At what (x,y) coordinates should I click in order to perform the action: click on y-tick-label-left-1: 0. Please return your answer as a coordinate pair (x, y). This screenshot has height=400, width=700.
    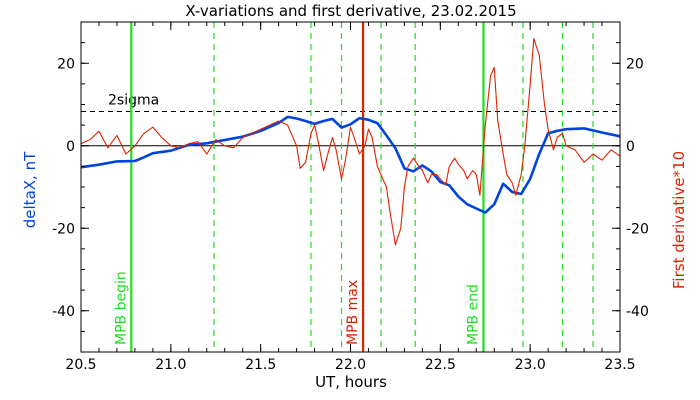
    Looking at the image, I should click on (70, 147).